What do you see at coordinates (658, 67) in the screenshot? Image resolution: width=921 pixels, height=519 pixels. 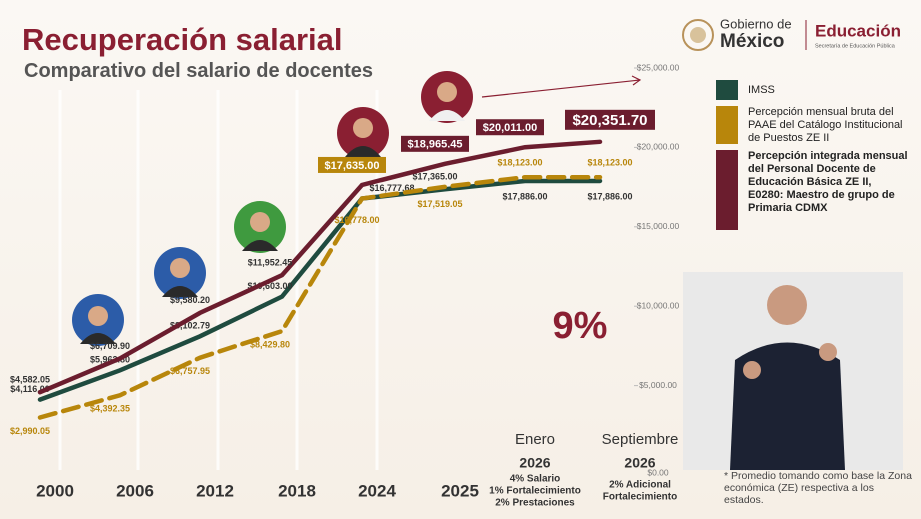 I see `y-tick-label: $25,000.00` at bounding box center [658, 67].